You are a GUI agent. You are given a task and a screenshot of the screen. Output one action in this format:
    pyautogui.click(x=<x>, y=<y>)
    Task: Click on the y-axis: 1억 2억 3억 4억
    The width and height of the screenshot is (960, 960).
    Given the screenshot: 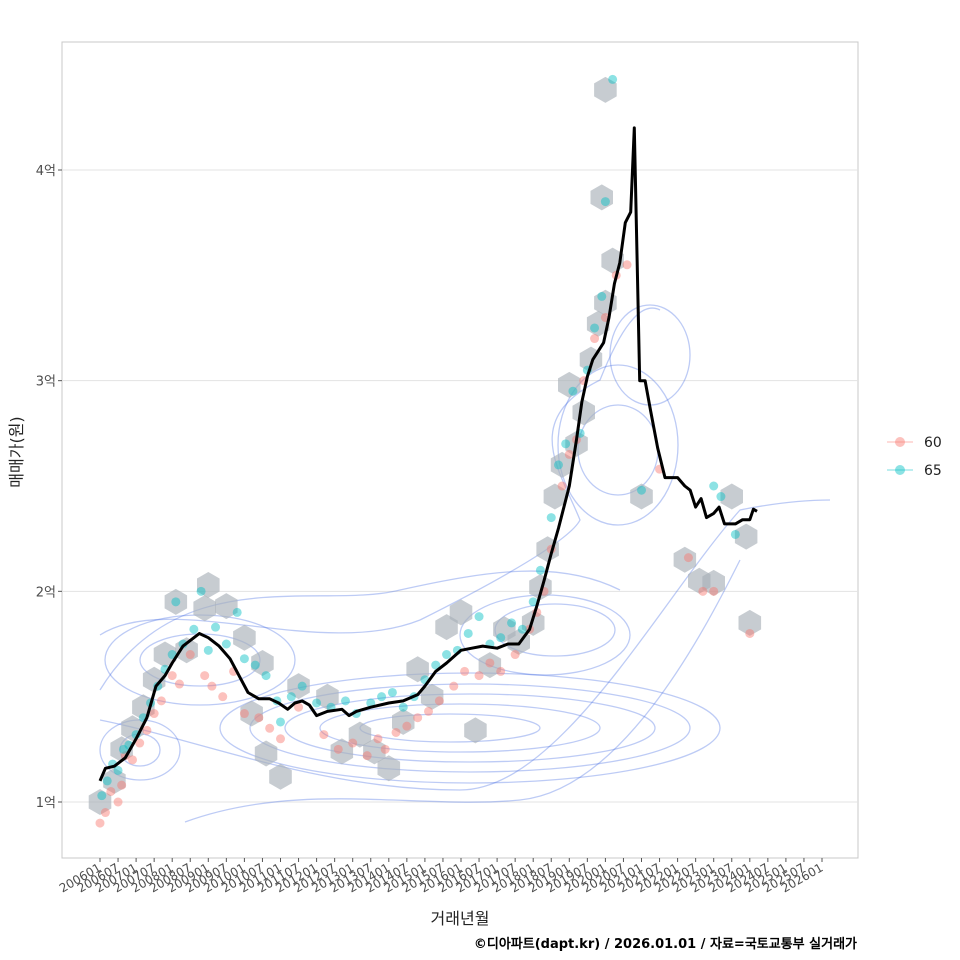 What is the action you would take?
    pyautogui.click(x=49, y=487)
    